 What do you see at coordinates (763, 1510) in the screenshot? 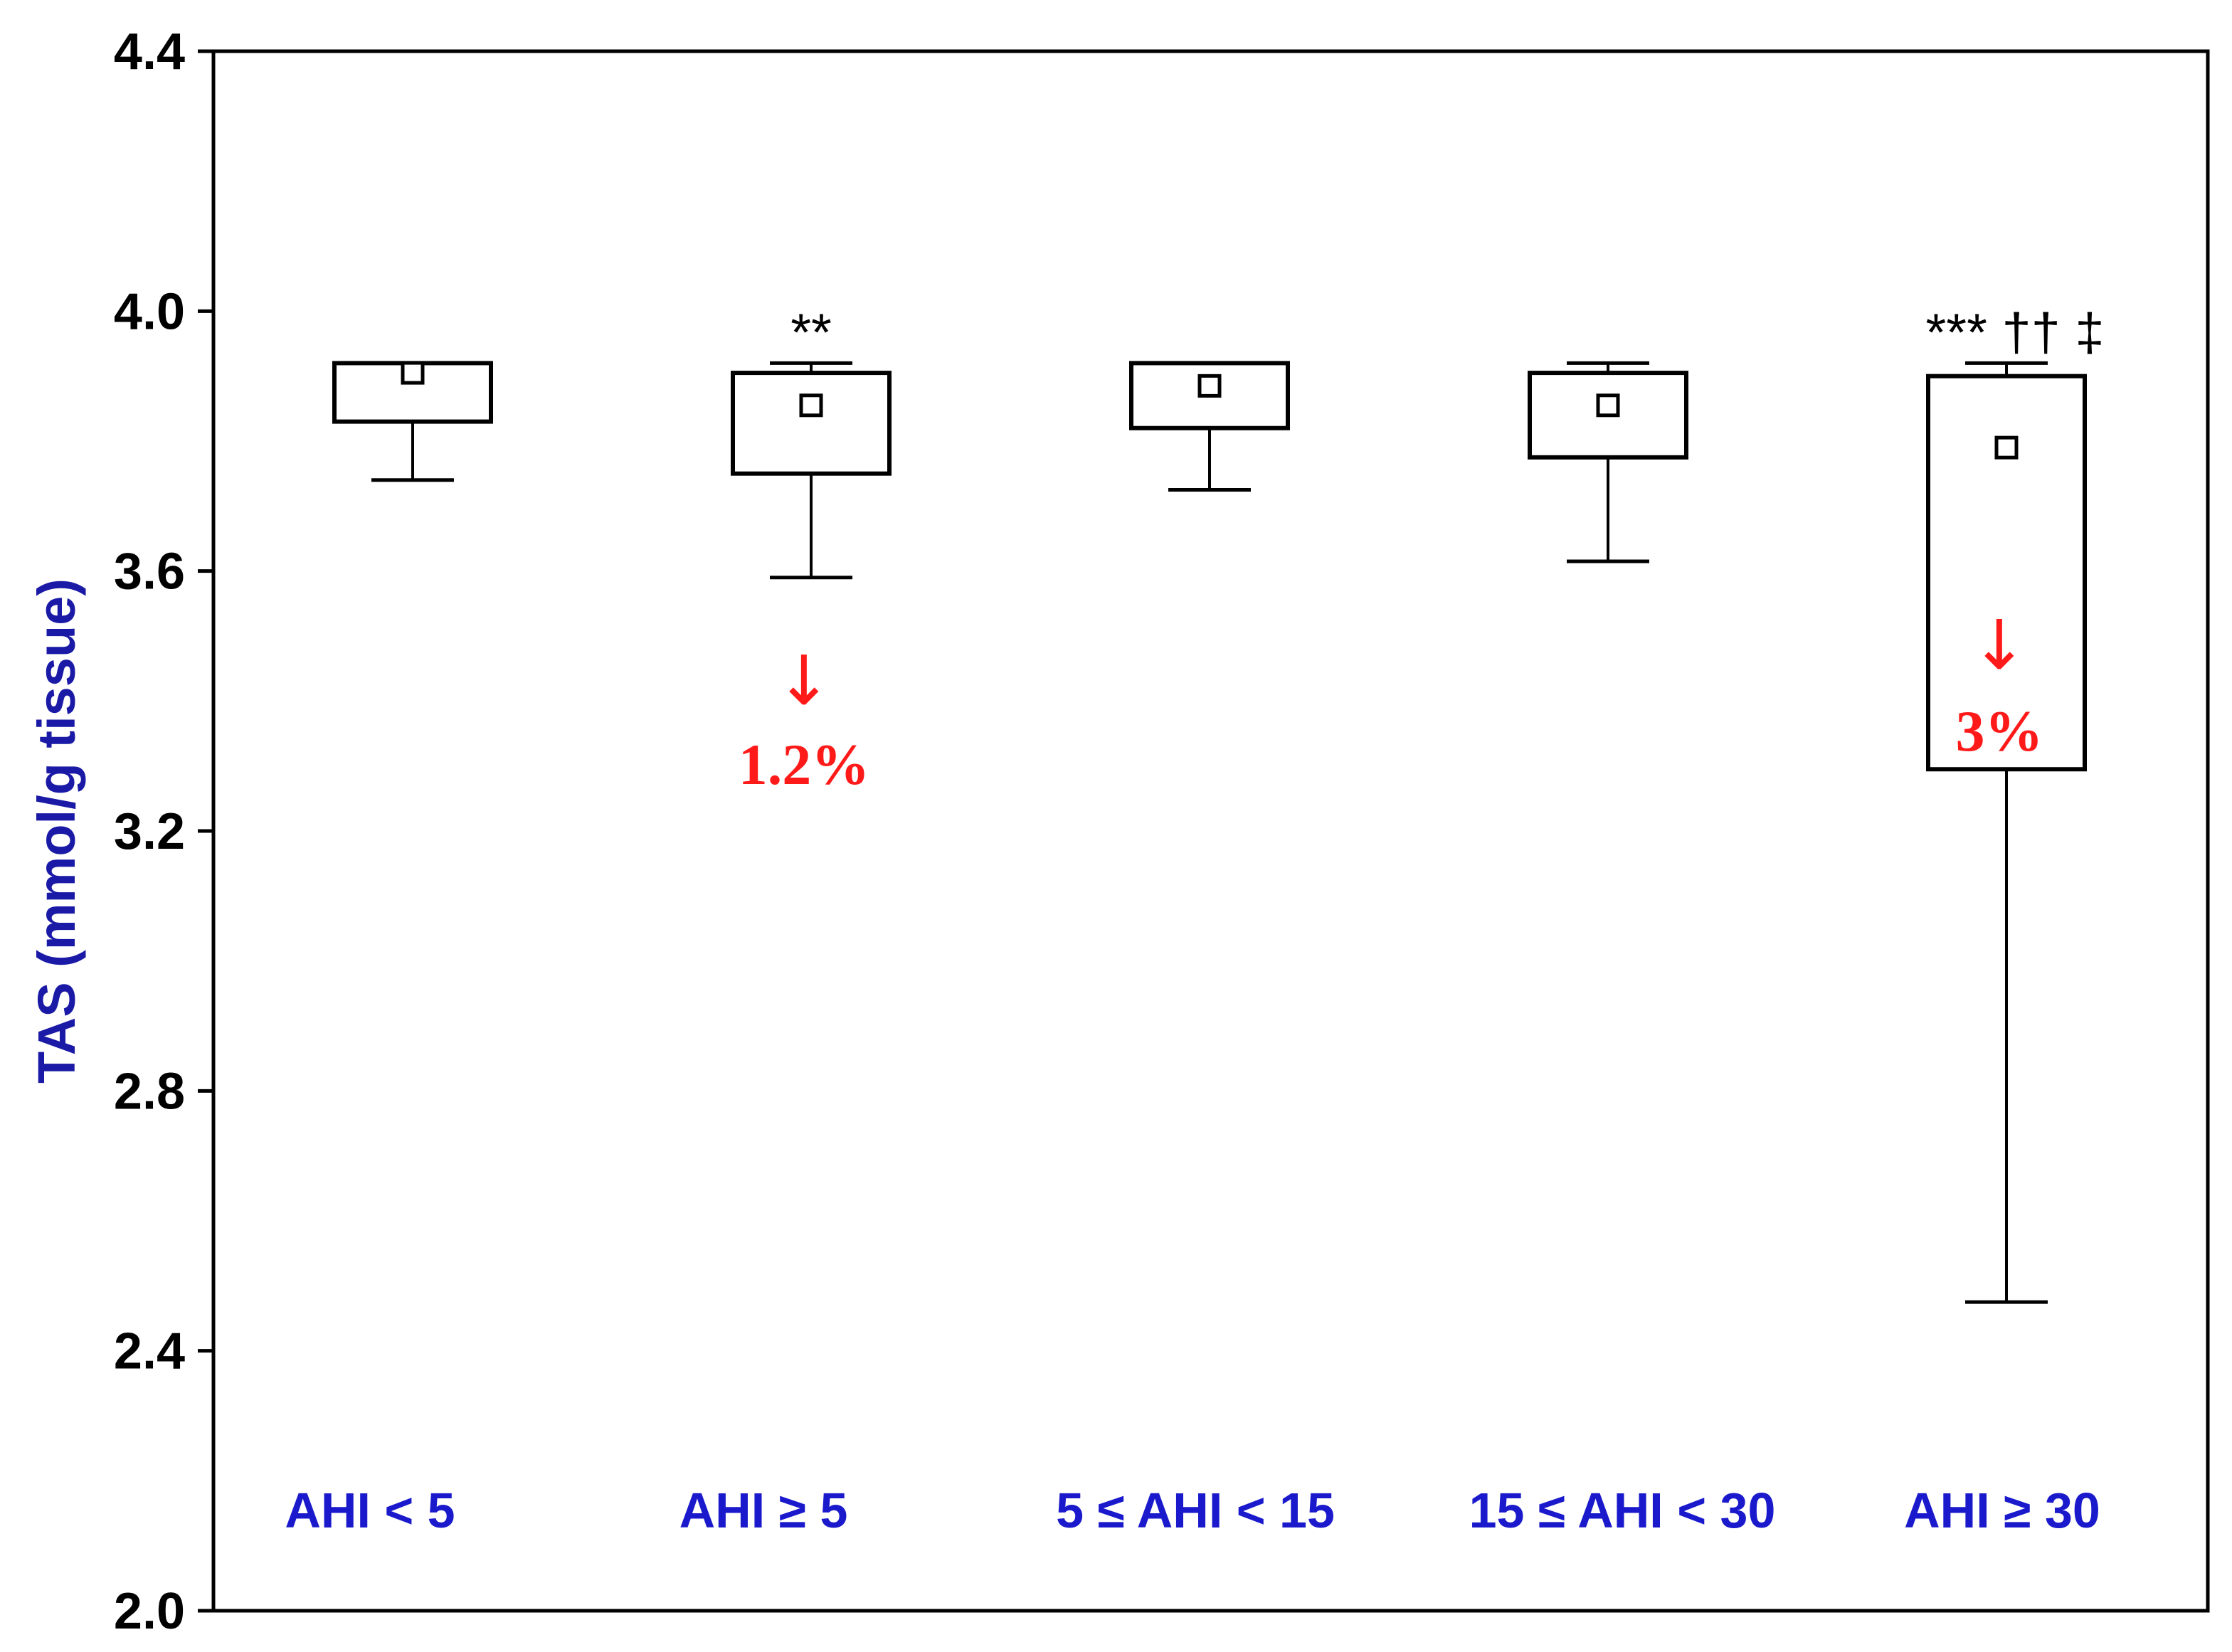
I see `category-label: AHI ≥ 5` at bounding box center [763, 1510].